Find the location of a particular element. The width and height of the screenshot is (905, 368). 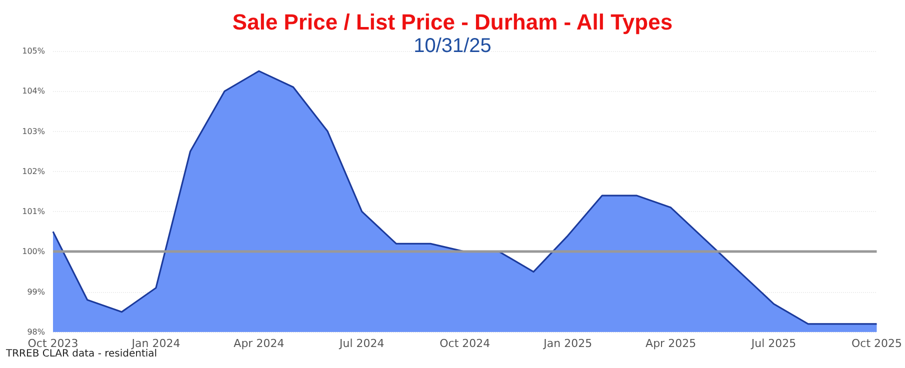

y-tick-label: 105% is located at coordinates (34, 51).